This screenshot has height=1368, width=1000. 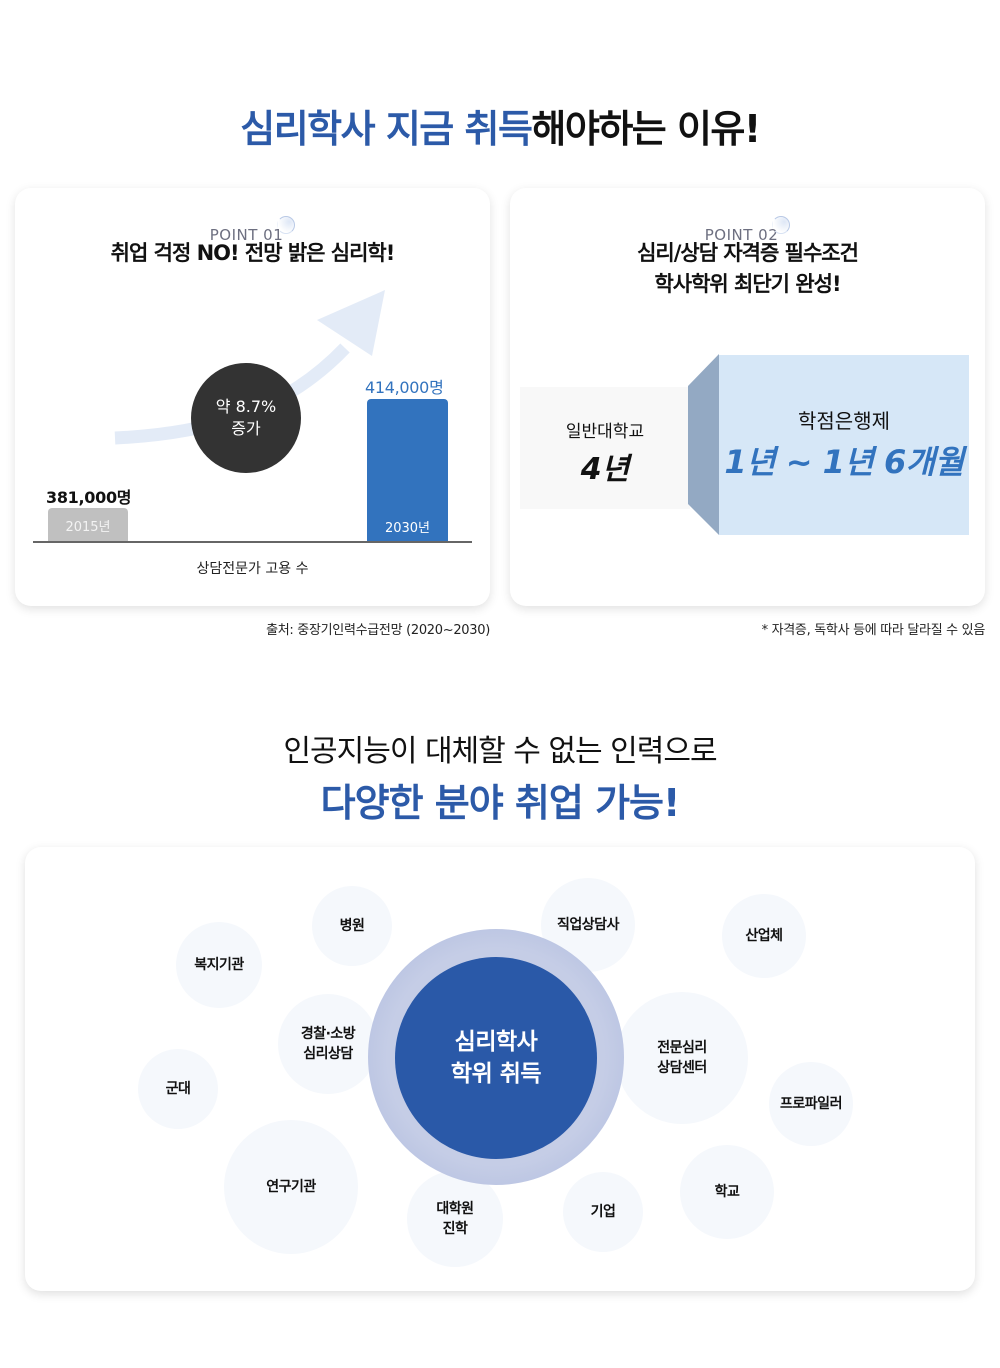 What do you see at coordinates (88, 525) in the screenshot?
I see `bar-2015: 2015년` at bounding box center [88, 525].